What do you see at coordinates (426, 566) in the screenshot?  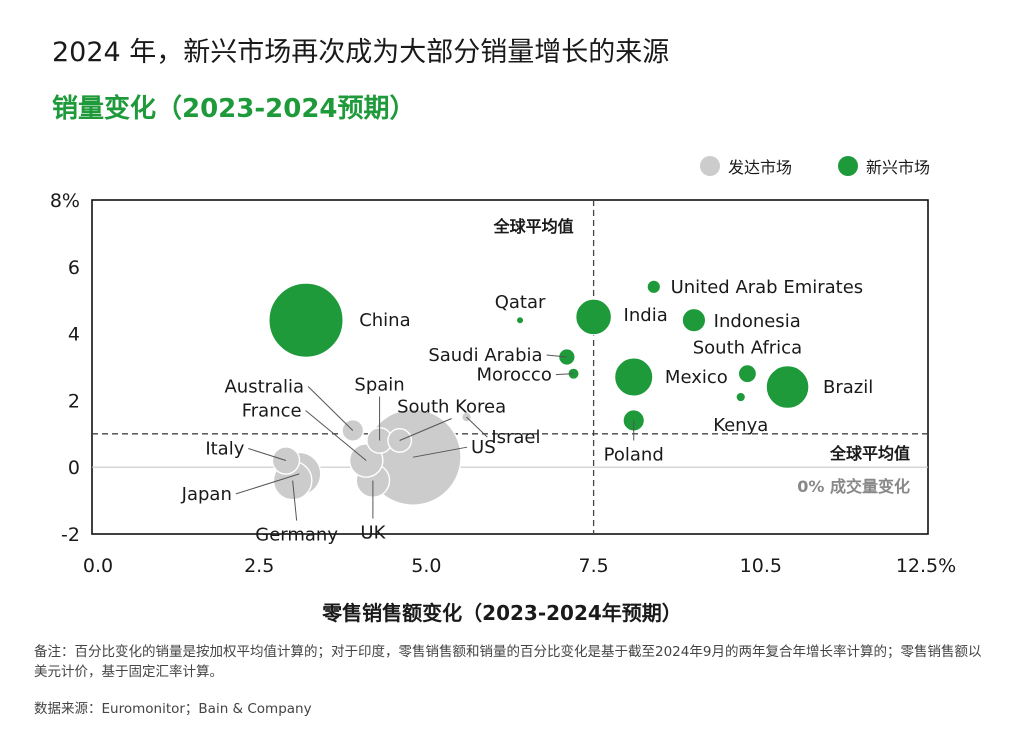 I see `x-tick-label: 5.0` at bounding box center [426, 566].